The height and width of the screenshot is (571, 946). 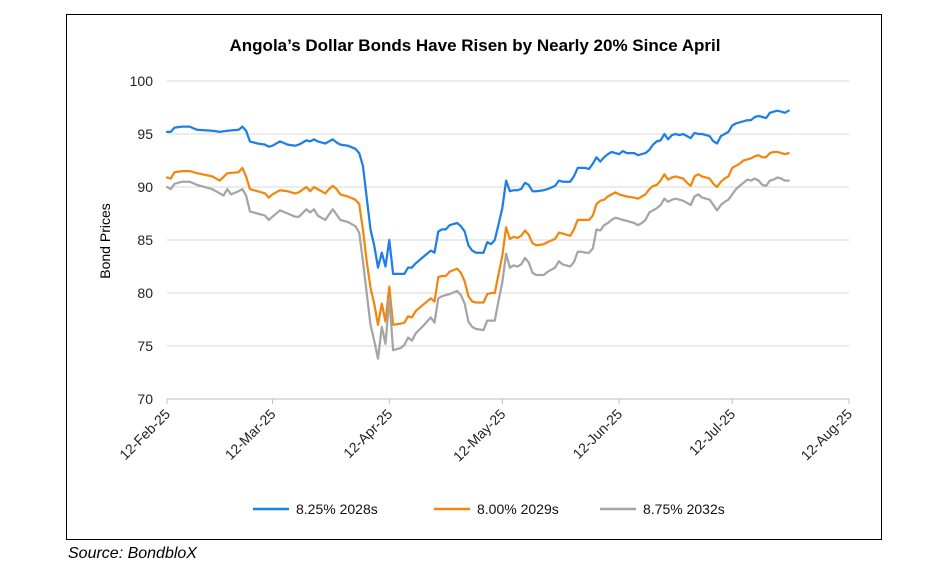 I want to click on x-tick-label: 12-Mar-25, so click(x=250, y=434).